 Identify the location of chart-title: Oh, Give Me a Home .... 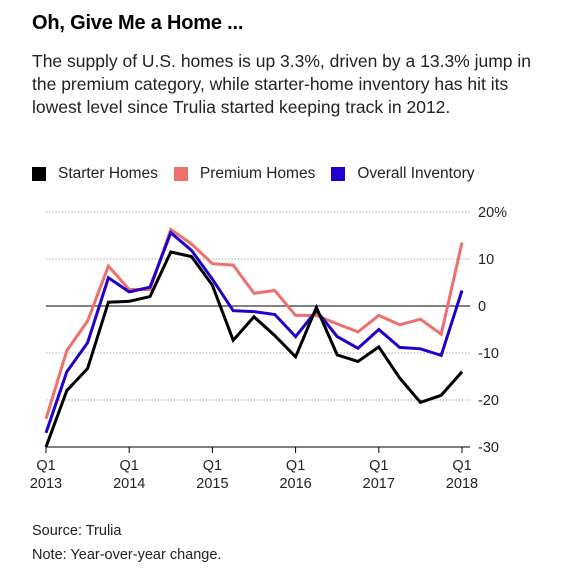
(138, 23).